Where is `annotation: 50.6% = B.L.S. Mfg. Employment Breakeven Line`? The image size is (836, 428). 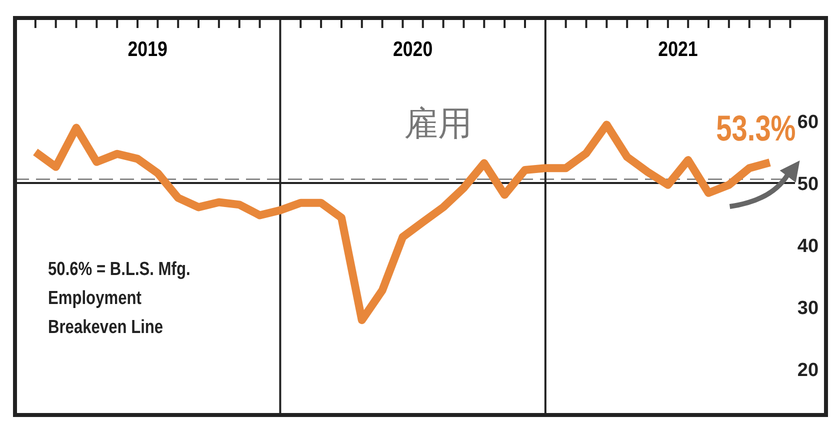 annotation: 50.6% = B.L.S. Mfg. Employment Breakeven Line is located at coordinates (119, 298).